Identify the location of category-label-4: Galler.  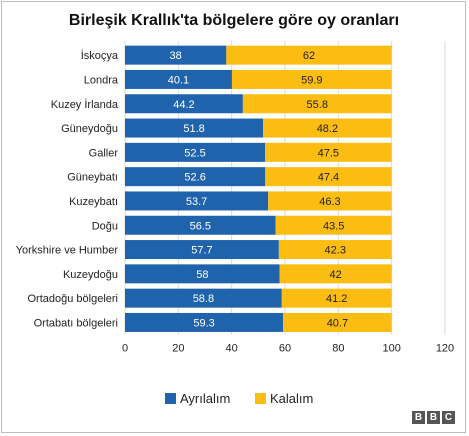
(104, 153).